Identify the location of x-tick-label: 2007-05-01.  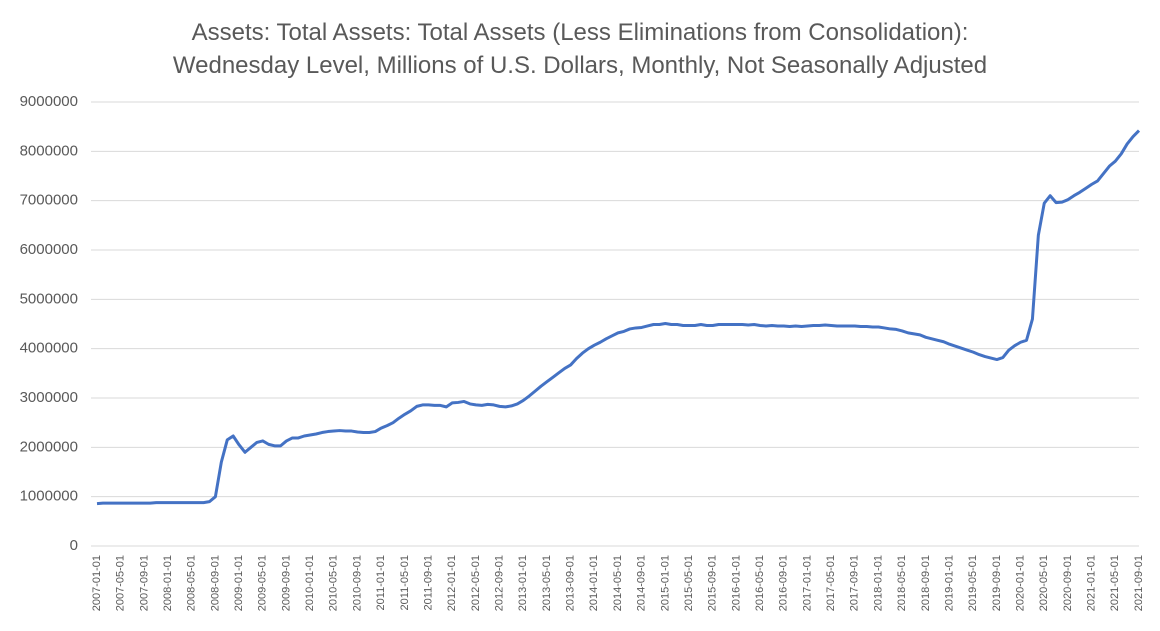
(121, 583).